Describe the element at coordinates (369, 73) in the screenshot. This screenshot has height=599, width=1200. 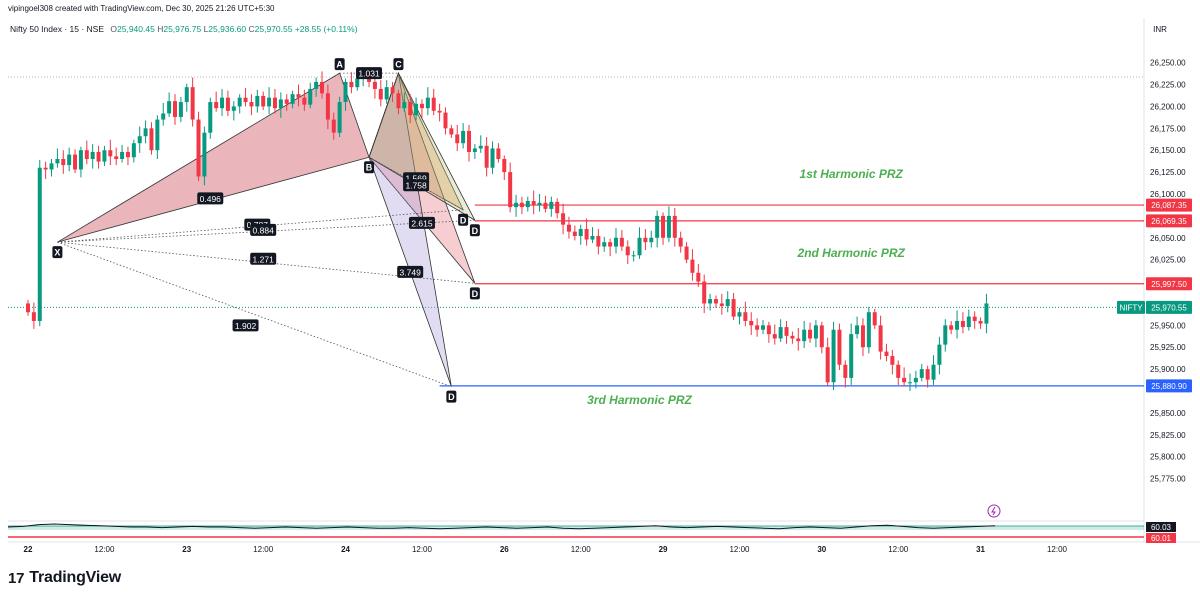
I see `fib-ratio-box` at that location.